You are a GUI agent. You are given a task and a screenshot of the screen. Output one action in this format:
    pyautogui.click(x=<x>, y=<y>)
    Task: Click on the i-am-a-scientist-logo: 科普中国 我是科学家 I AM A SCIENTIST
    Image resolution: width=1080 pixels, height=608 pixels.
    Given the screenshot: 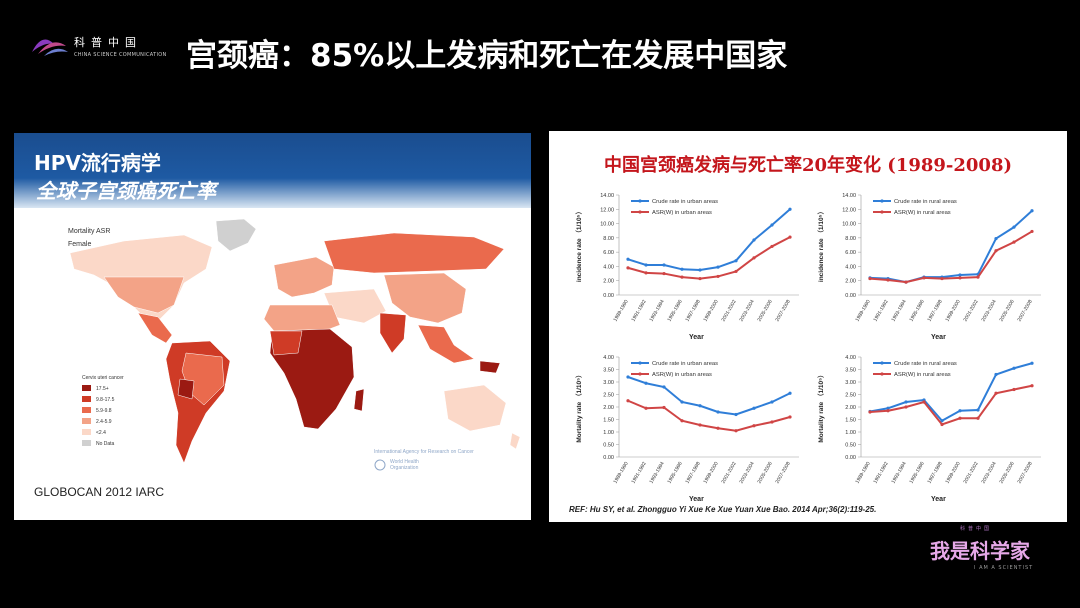 What is the action you would take?
    pyautogui.click(x=985, y=550)
    